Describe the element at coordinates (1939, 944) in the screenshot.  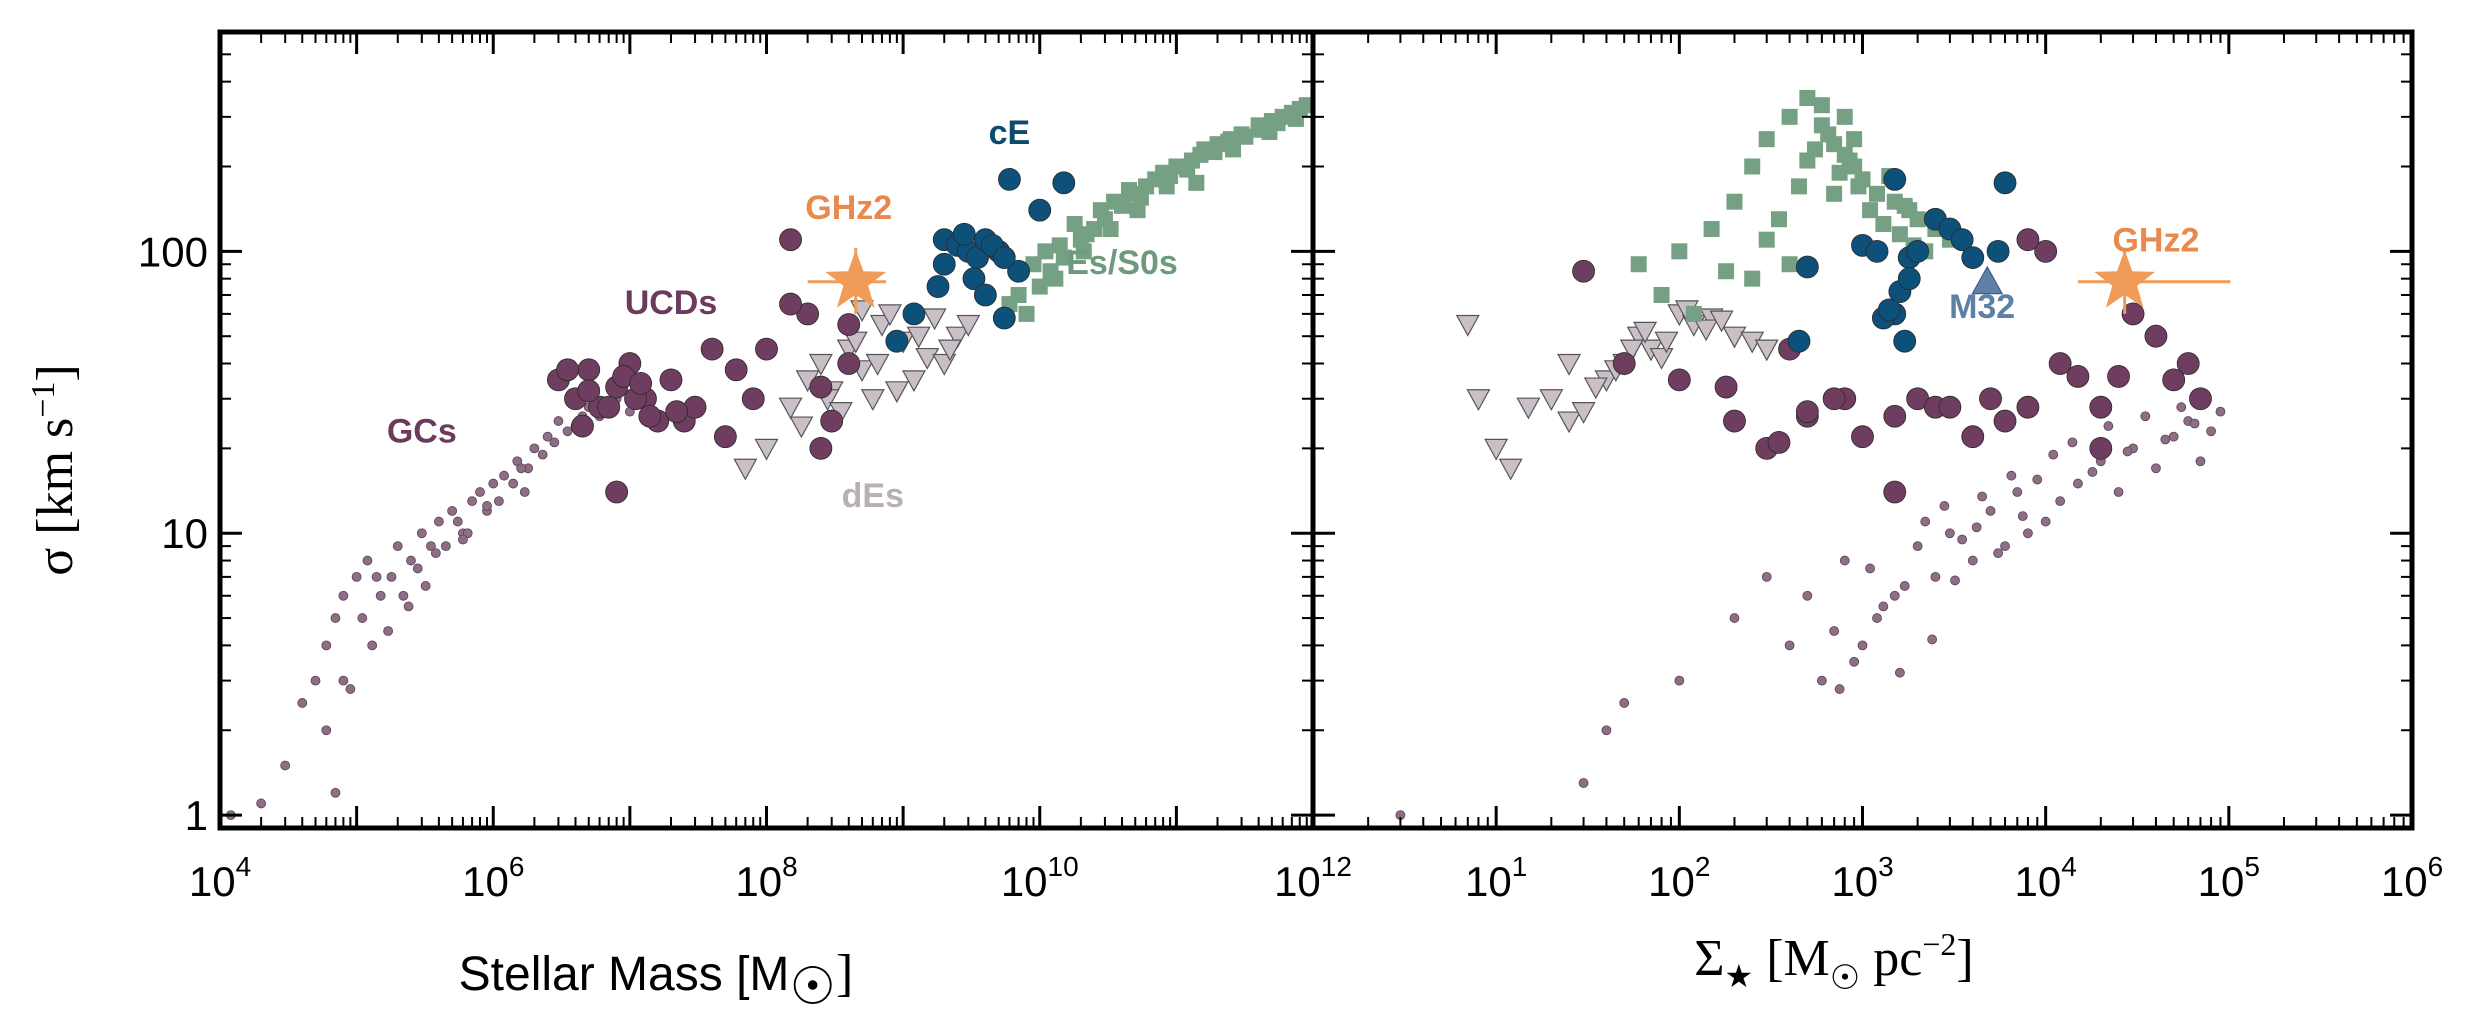
I see `x-axis-title-right-exp: −2` at that location.